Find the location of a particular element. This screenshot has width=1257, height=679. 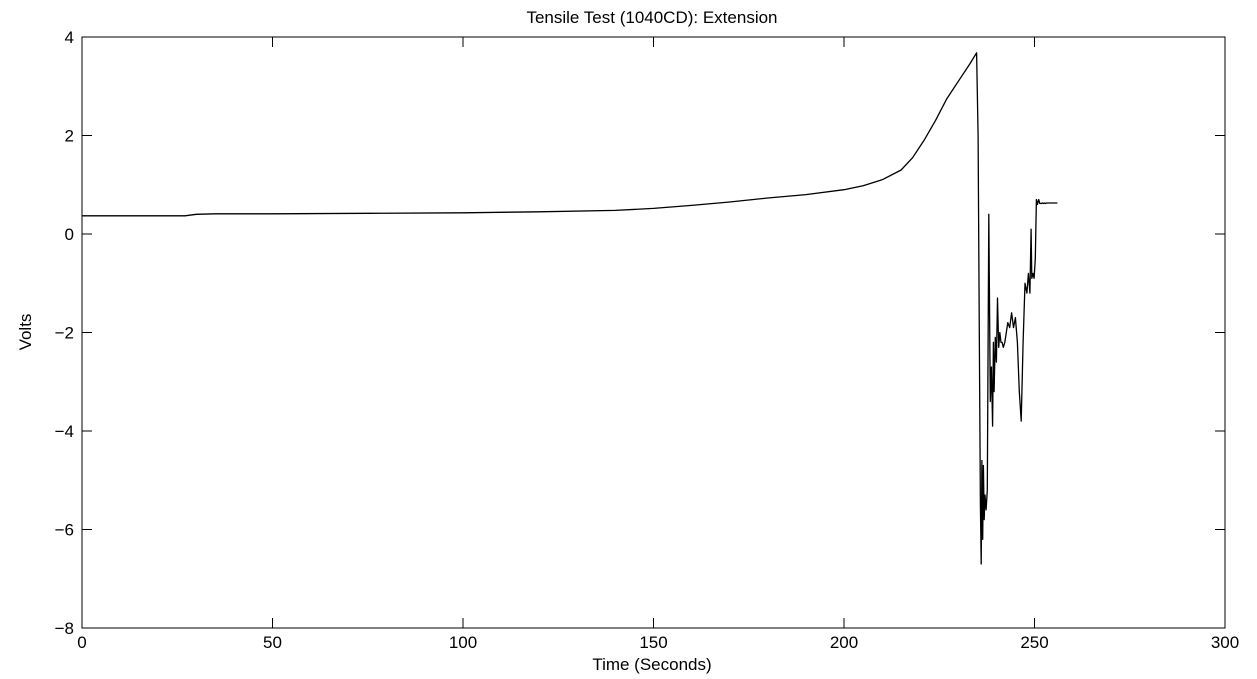

x-tick-label: 200 is located at coordinates (844, 642).